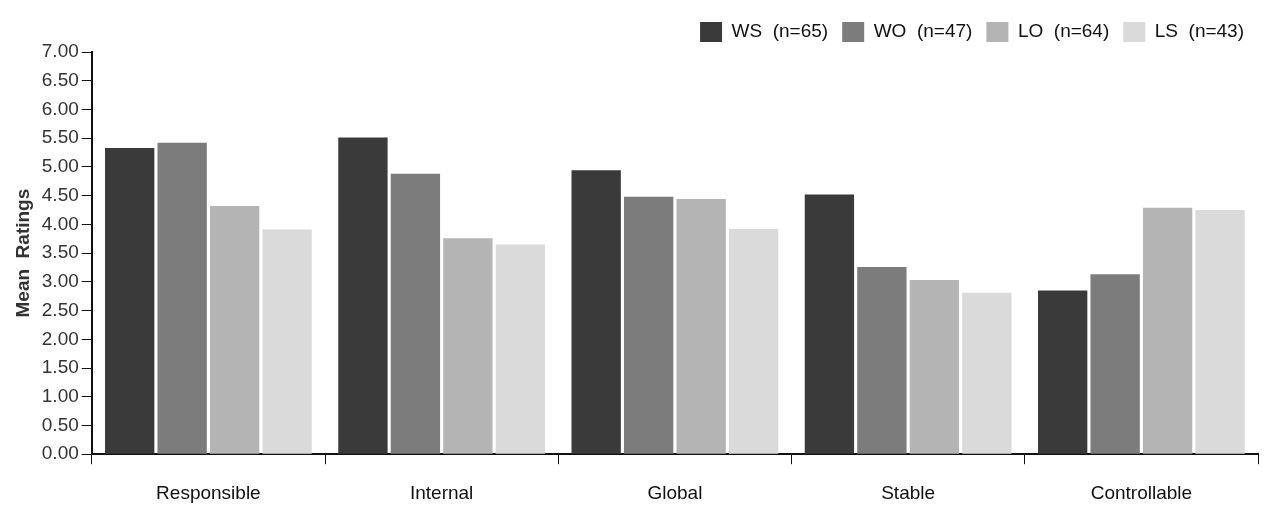  What do you see at coordinates (208, 492) in the screenshot?
I see `x-tick-label: Responsible` at bounding box center [208, 492].